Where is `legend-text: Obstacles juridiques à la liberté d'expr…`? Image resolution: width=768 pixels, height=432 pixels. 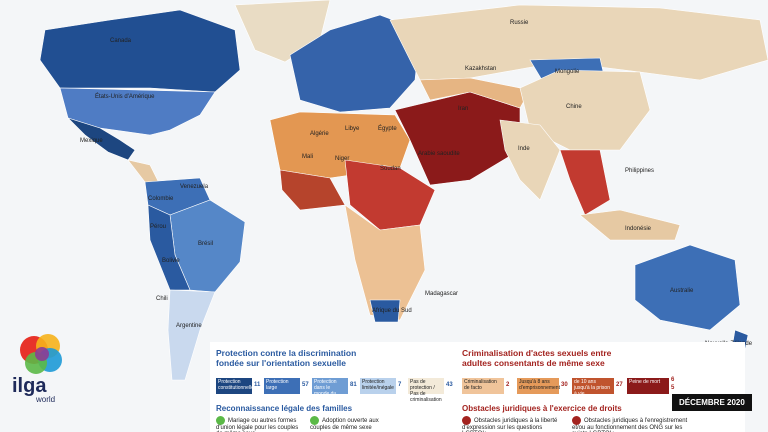 legend-text: Obstacles juridiques à la liberté d'expr… is located at coordinates (510, 425).